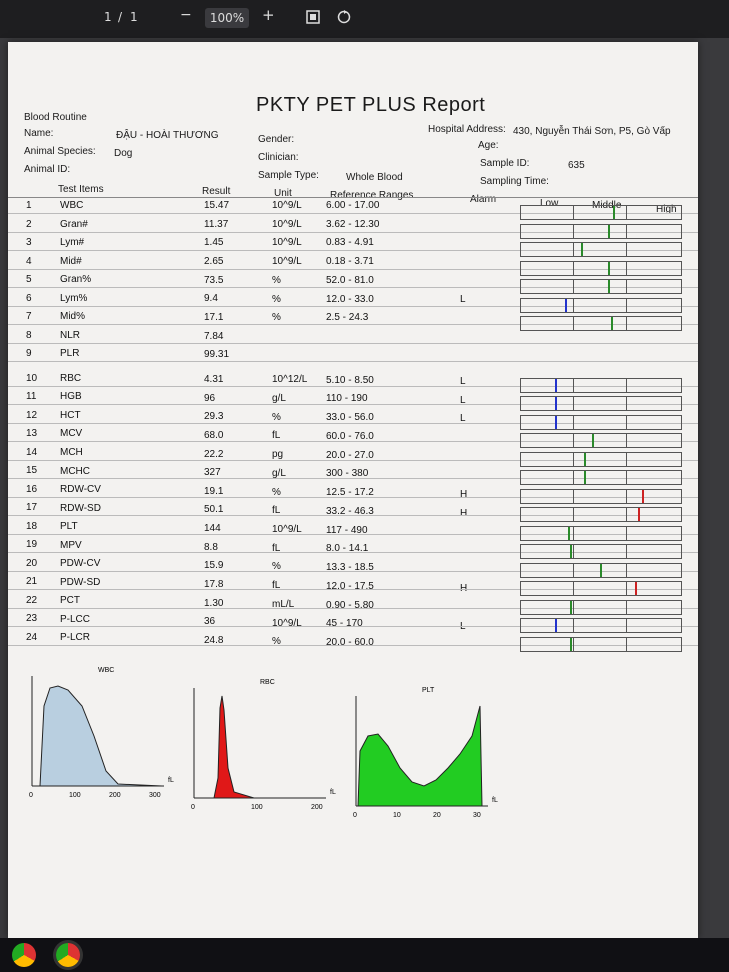  I want to click on histogram-curve, so click(419, 756).